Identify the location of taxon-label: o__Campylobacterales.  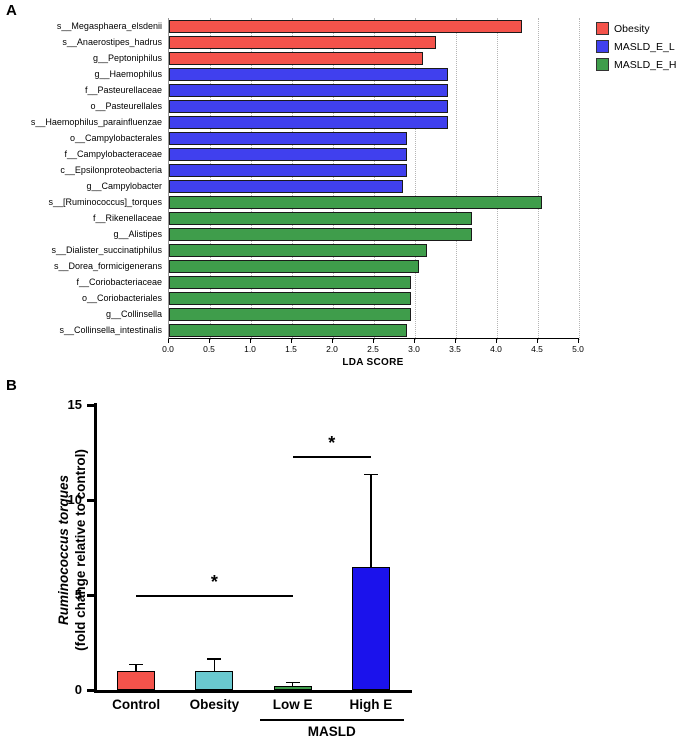
(115, 138).